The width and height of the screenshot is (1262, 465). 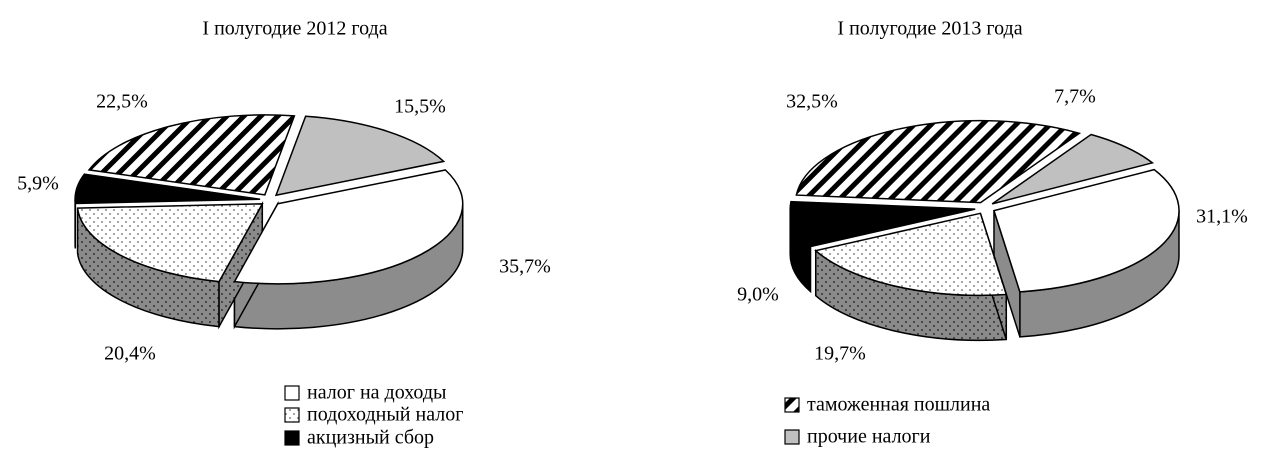 What do you see at coordinates (1075, 97) in the screenshot?
I see `value-label: 7,7%` at bounding box center [1075, 97].